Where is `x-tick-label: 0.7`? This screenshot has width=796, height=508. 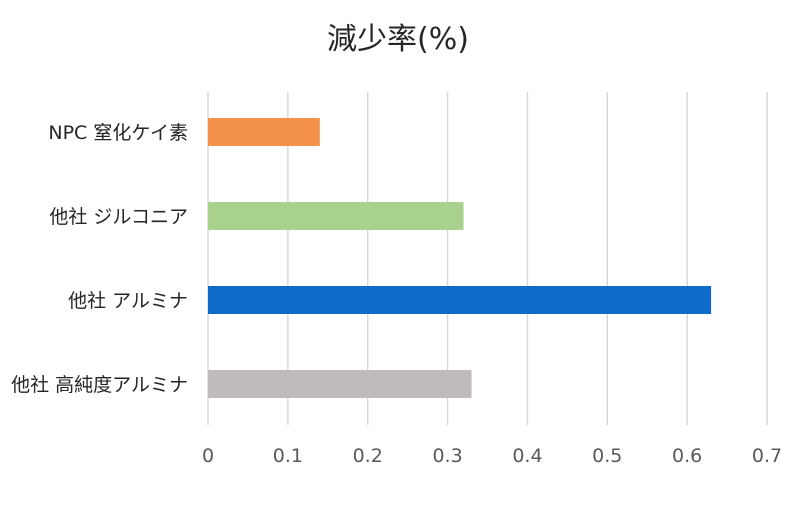 x-tick-label: 0.7 is located at coordinates (767, 456).